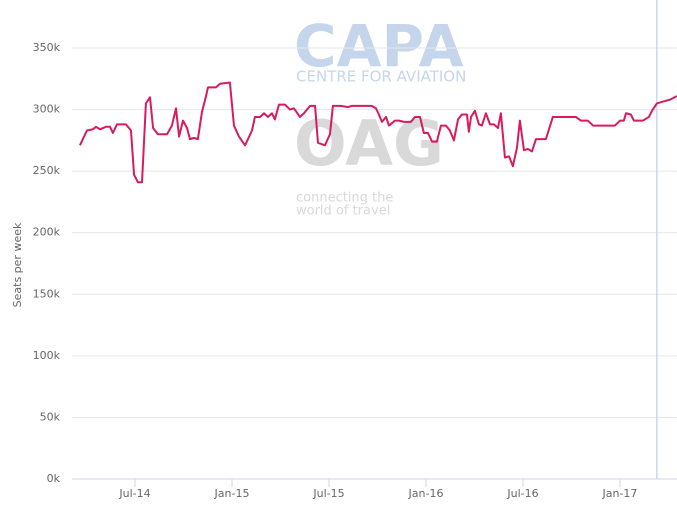 The width and height of the screenshot is (677, 507). Describe the element at coordinates (344, 198) in the screenshot. I see `watermark: connecting the` at that location.